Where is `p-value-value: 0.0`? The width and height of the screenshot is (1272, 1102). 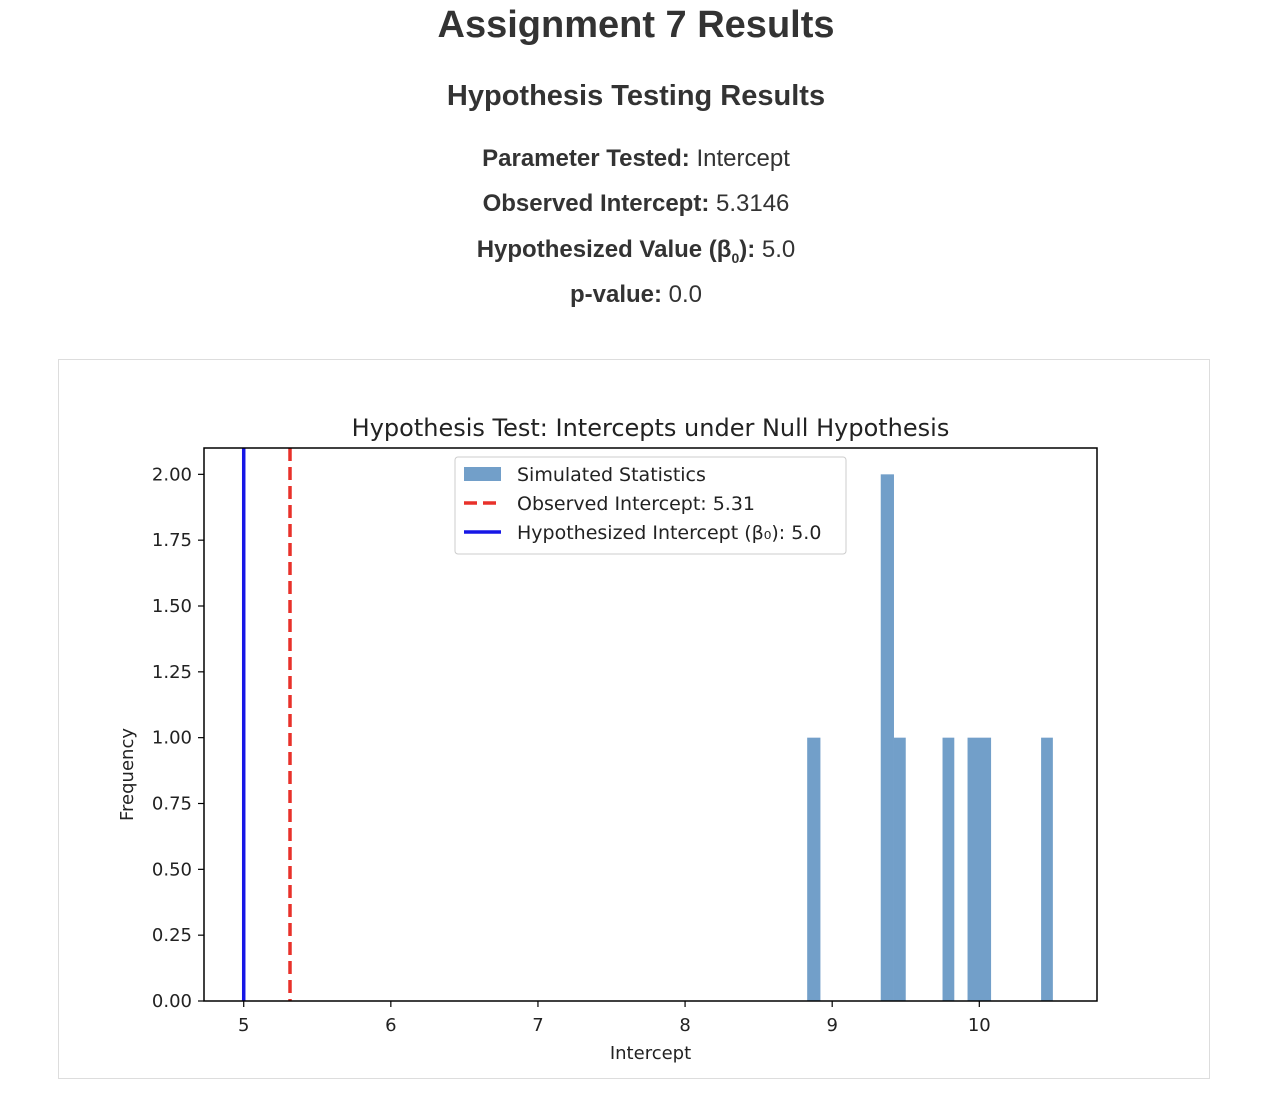
p-value-value: 0.0 is located at coordinates (685, 294).